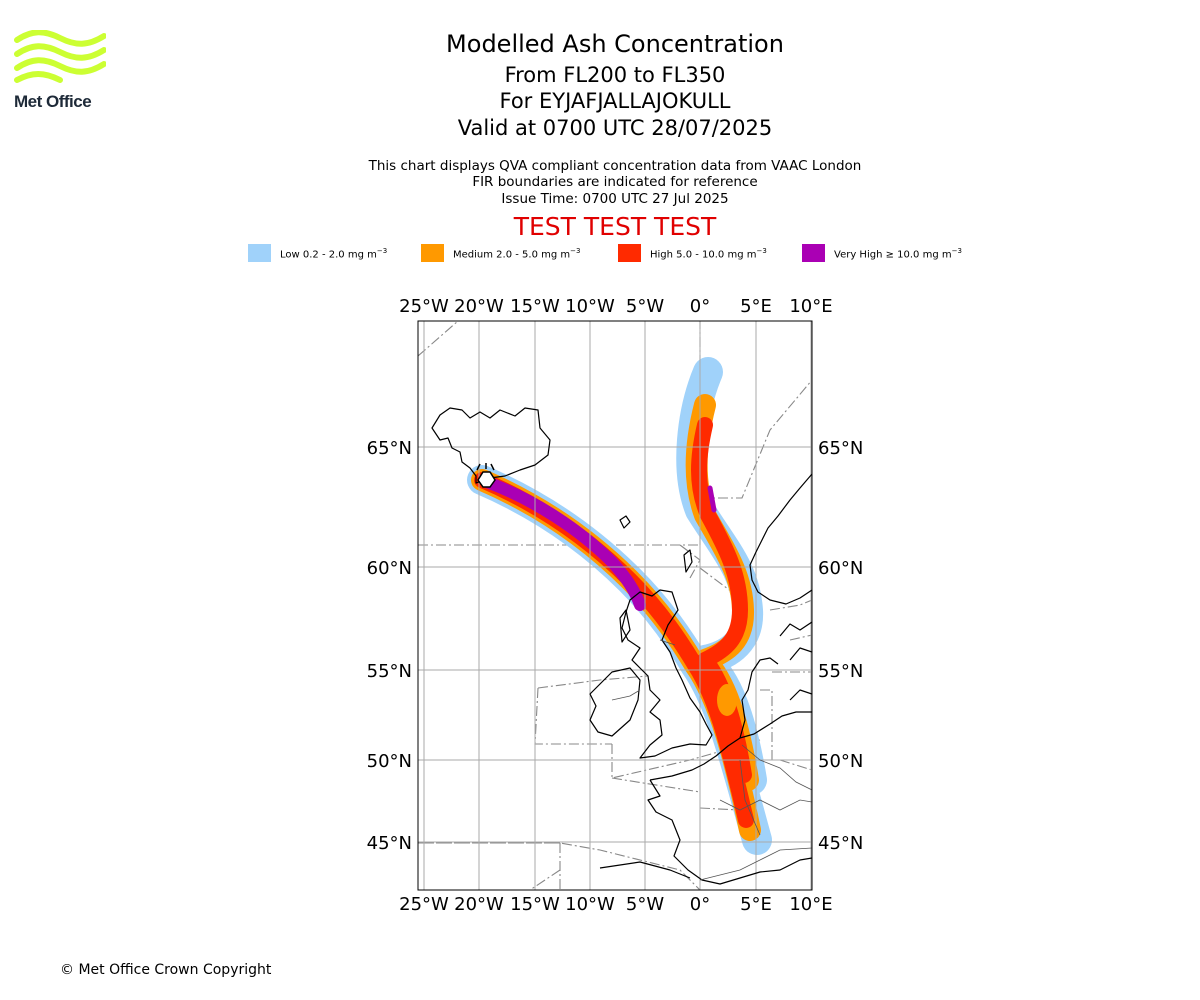 This screenshot has height=1000, width=1200. Describe the element at coordinates (840, 646) in the screenshot. I see `lat-labels-right: 65°N 60°N 55°N 50°N 45°N` at that location.